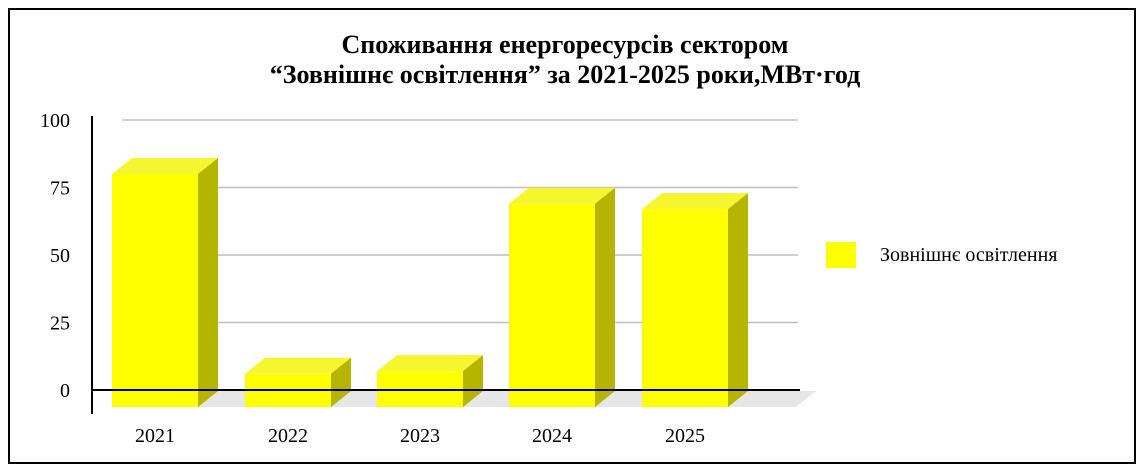  I want to click on legend-label: Зовнішнє освітлення, so click(969, 254).